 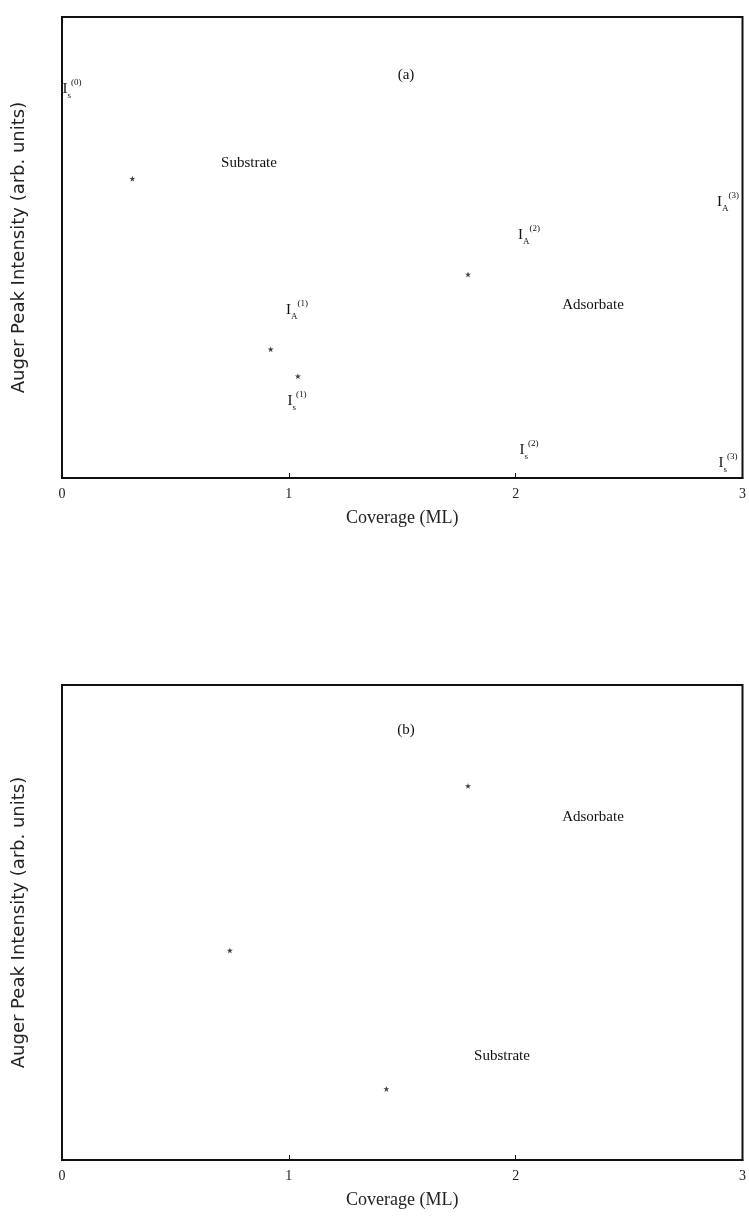 What do you see at coordinates (406, 729) in the screenshot?
I see `text: (b)` at bounding box center [406, 729].